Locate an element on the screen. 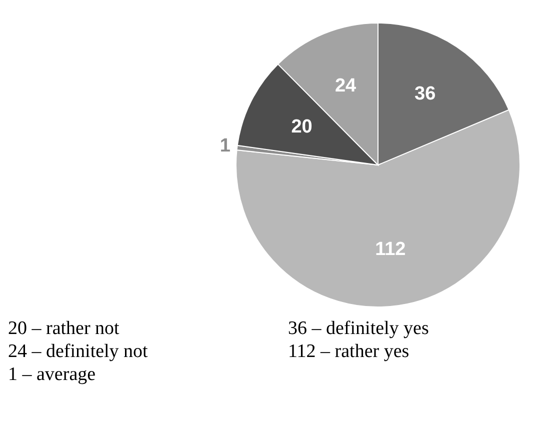 The height and width of the screenshot is (446, 553). data-label: 24 is located at coordinates (345, 86).